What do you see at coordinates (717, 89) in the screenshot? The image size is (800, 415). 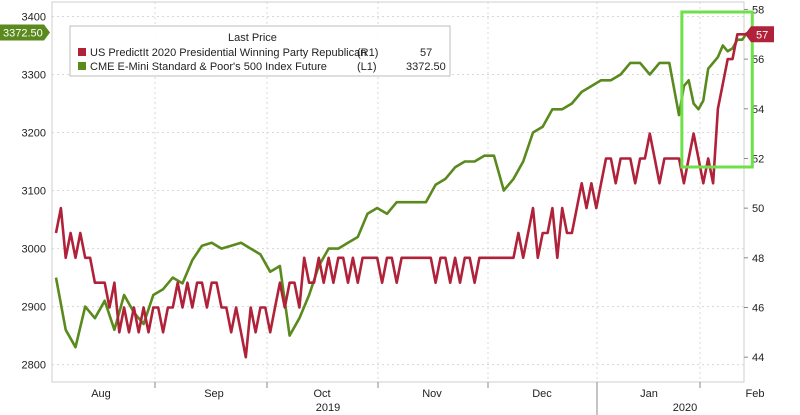 I see `highlight-box` at bounding box center [717, 89].